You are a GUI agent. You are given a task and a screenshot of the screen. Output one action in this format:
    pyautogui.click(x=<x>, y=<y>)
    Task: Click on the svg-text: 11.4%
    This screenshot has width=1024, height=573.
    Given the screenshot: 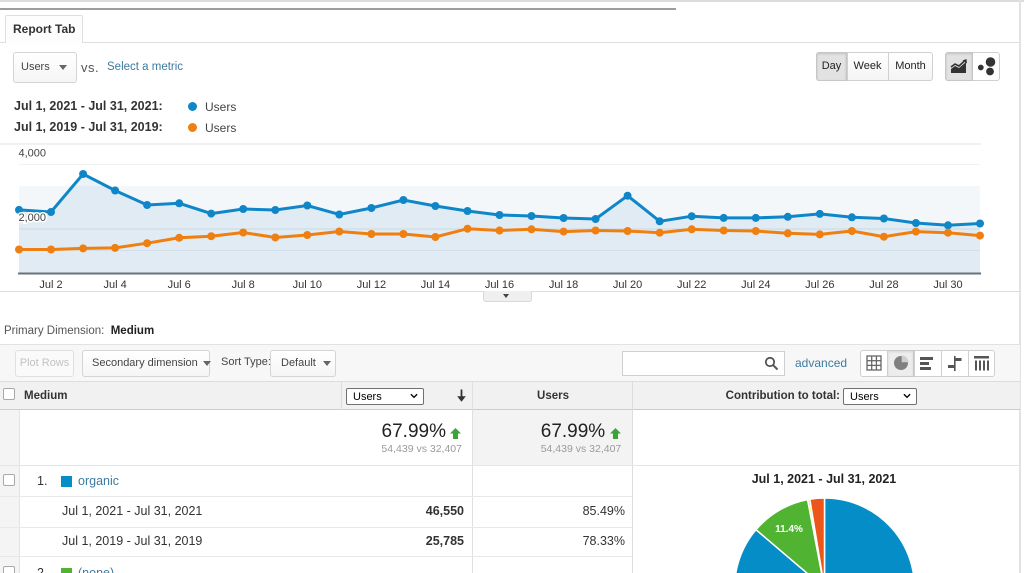 What is the action you would take?
    pyautogui.click(x=789, y=529)
    